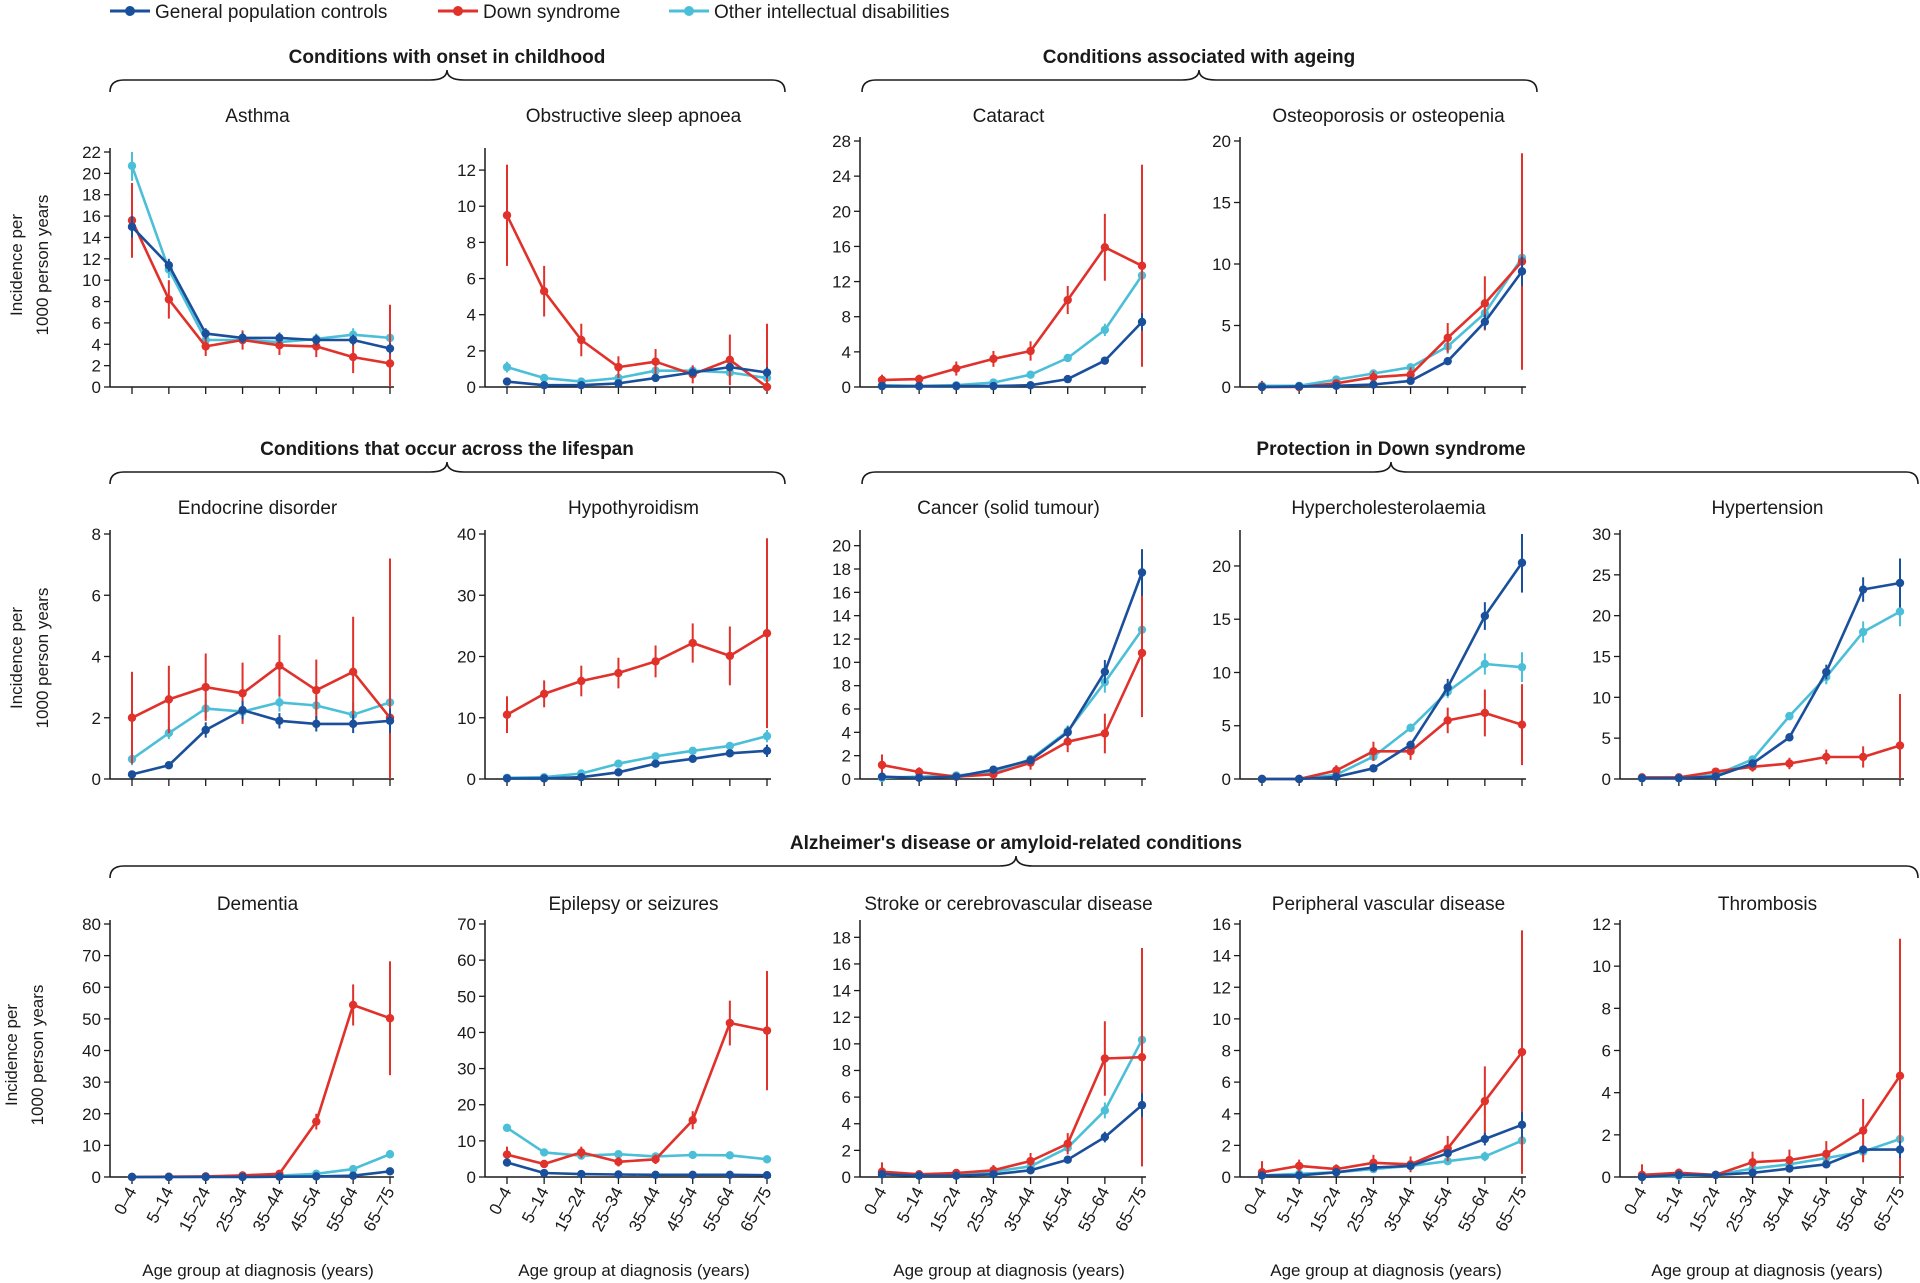  Describe the element at coordinates (841, 246) in the screenshot. I see `y-tick-label: 16` at that location.